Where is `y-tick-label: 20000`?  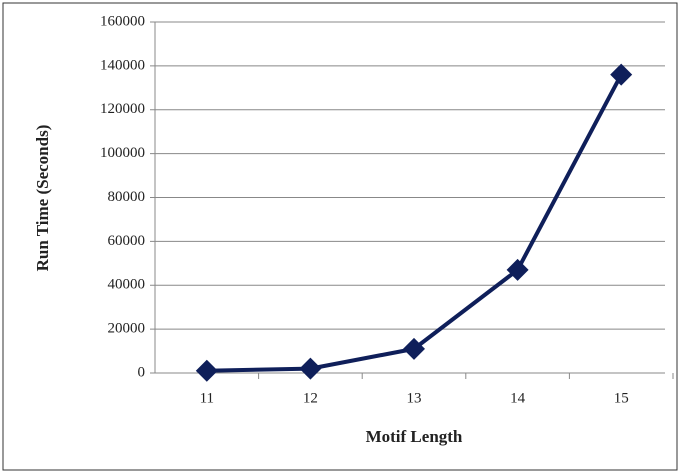
y-tick-label: 20000 is located at coordinates (127, 329).